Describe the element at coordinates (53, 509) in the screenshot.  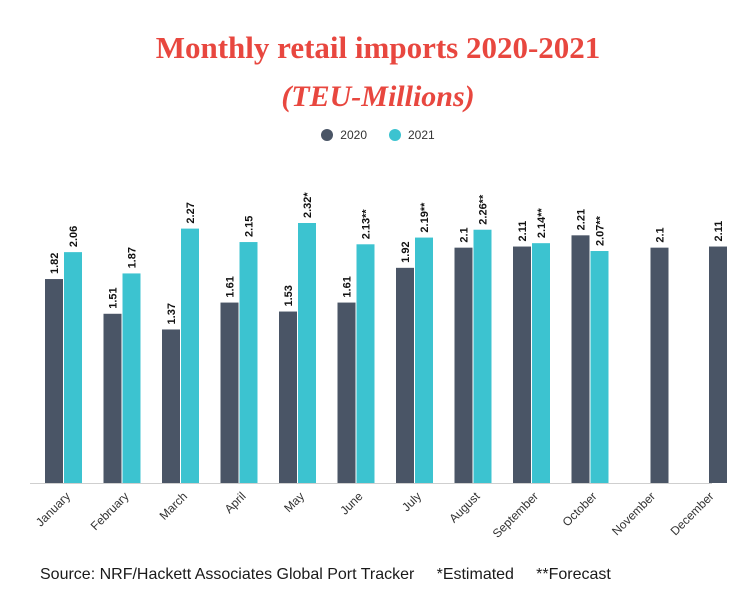
I see `x-tick-label-january: January` at that location.